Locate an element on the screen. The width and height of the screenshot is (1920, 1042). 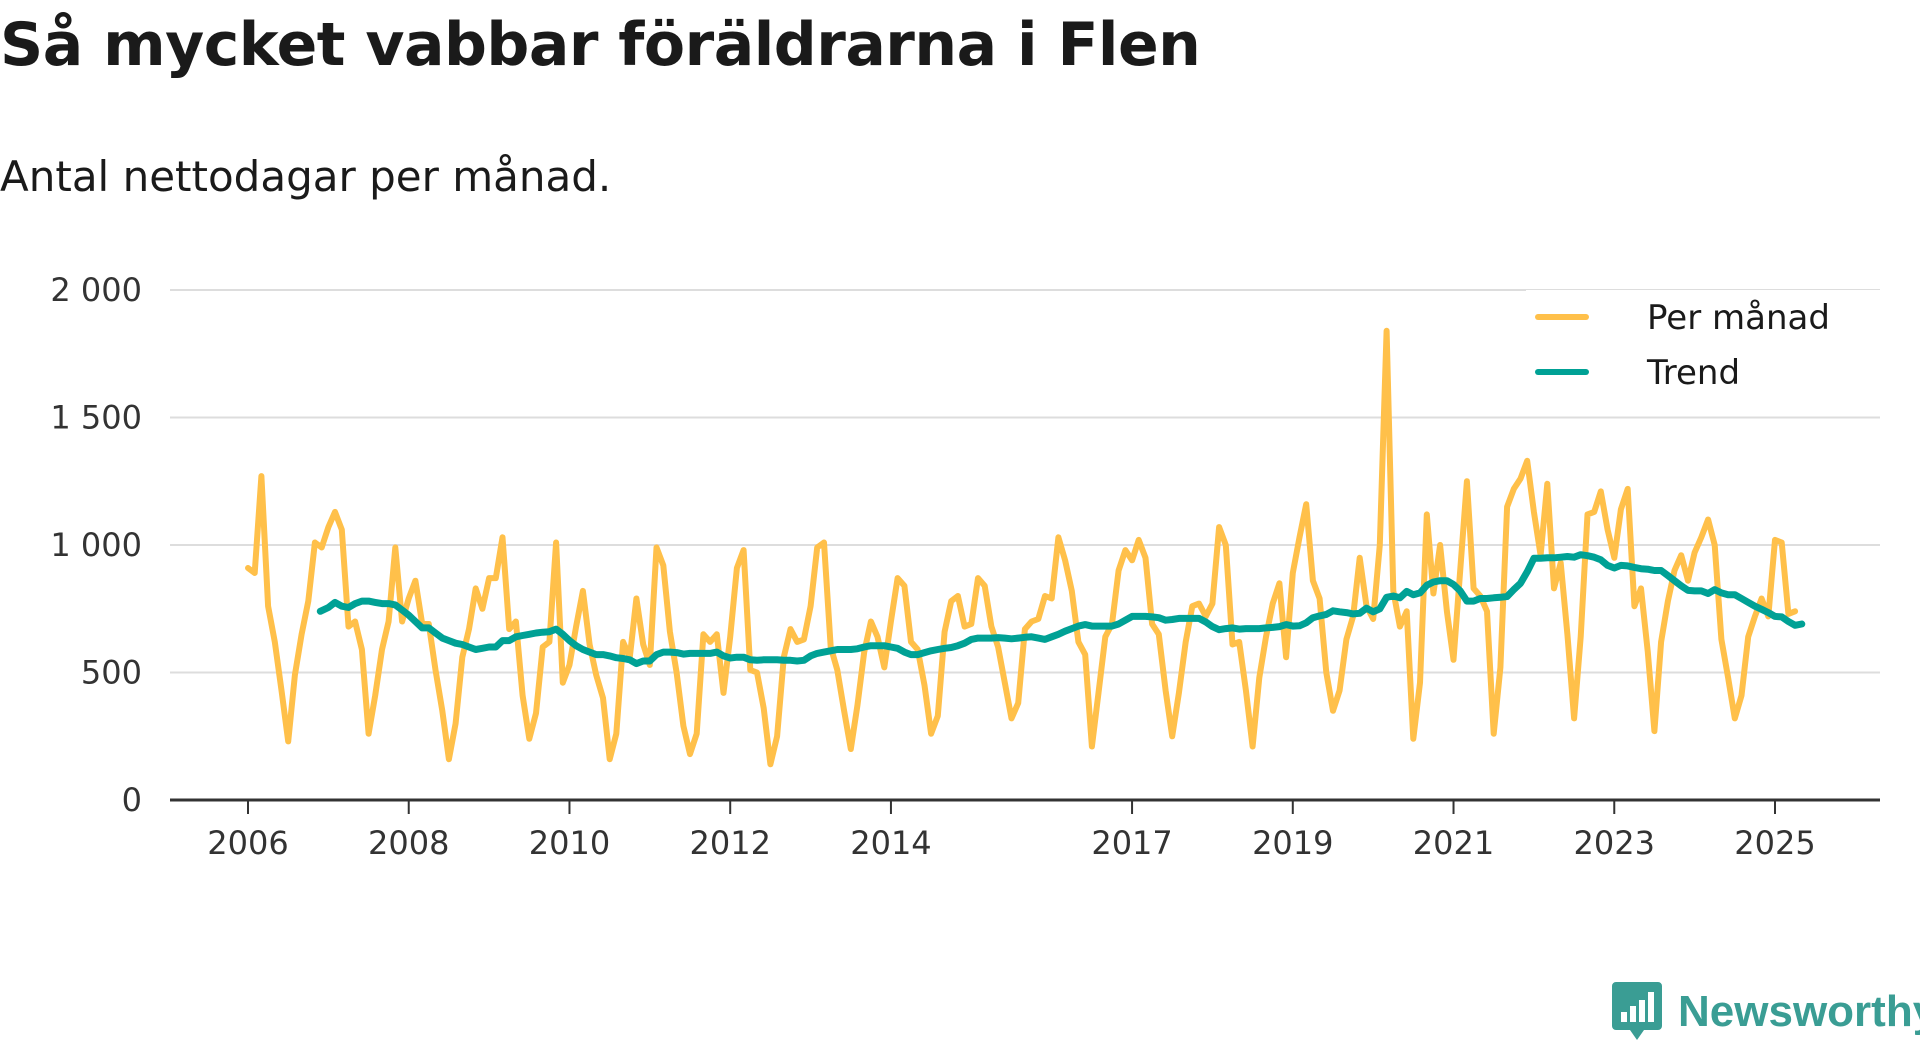
x-tick-label: 2010 is located at coordinates (569, 843).